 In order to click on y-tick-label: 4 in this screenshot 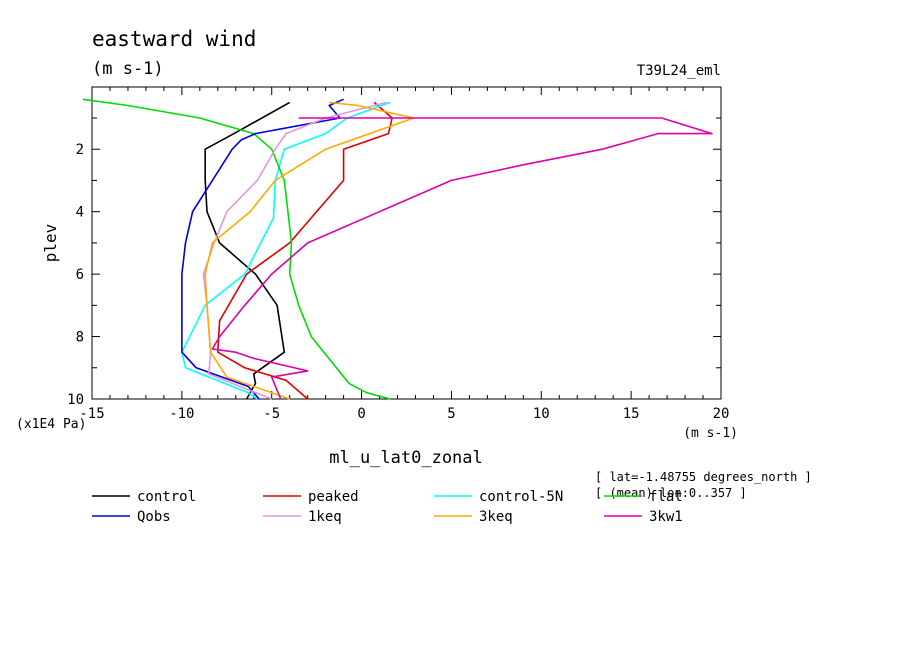, I will do `click(80, 213)`.